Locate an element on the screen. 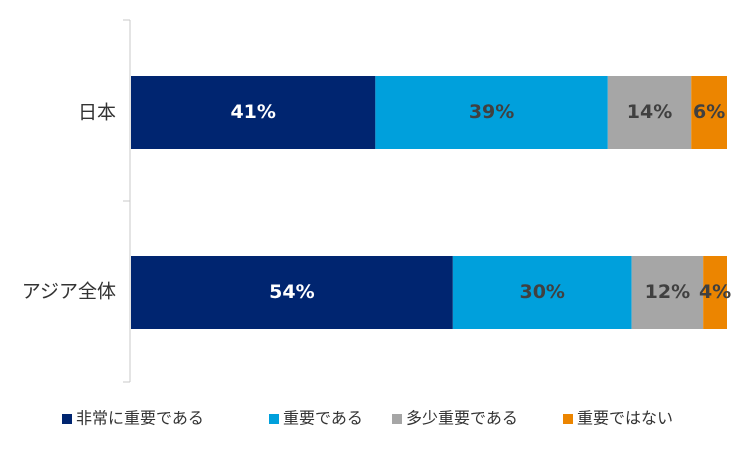 Image resolution: width=750 pixels, height=454 pixels. data-label: 54% is located at coordinates (291, 292).